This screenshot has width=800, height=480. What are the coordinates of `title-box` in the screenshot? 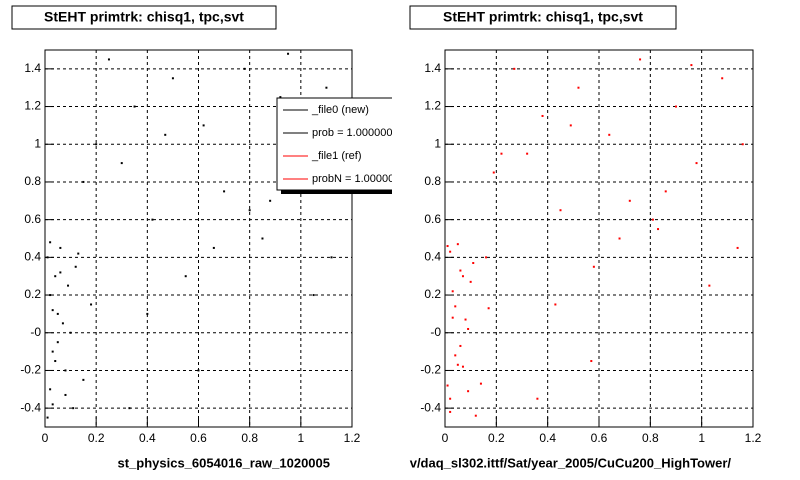 It's located at (543, 17).